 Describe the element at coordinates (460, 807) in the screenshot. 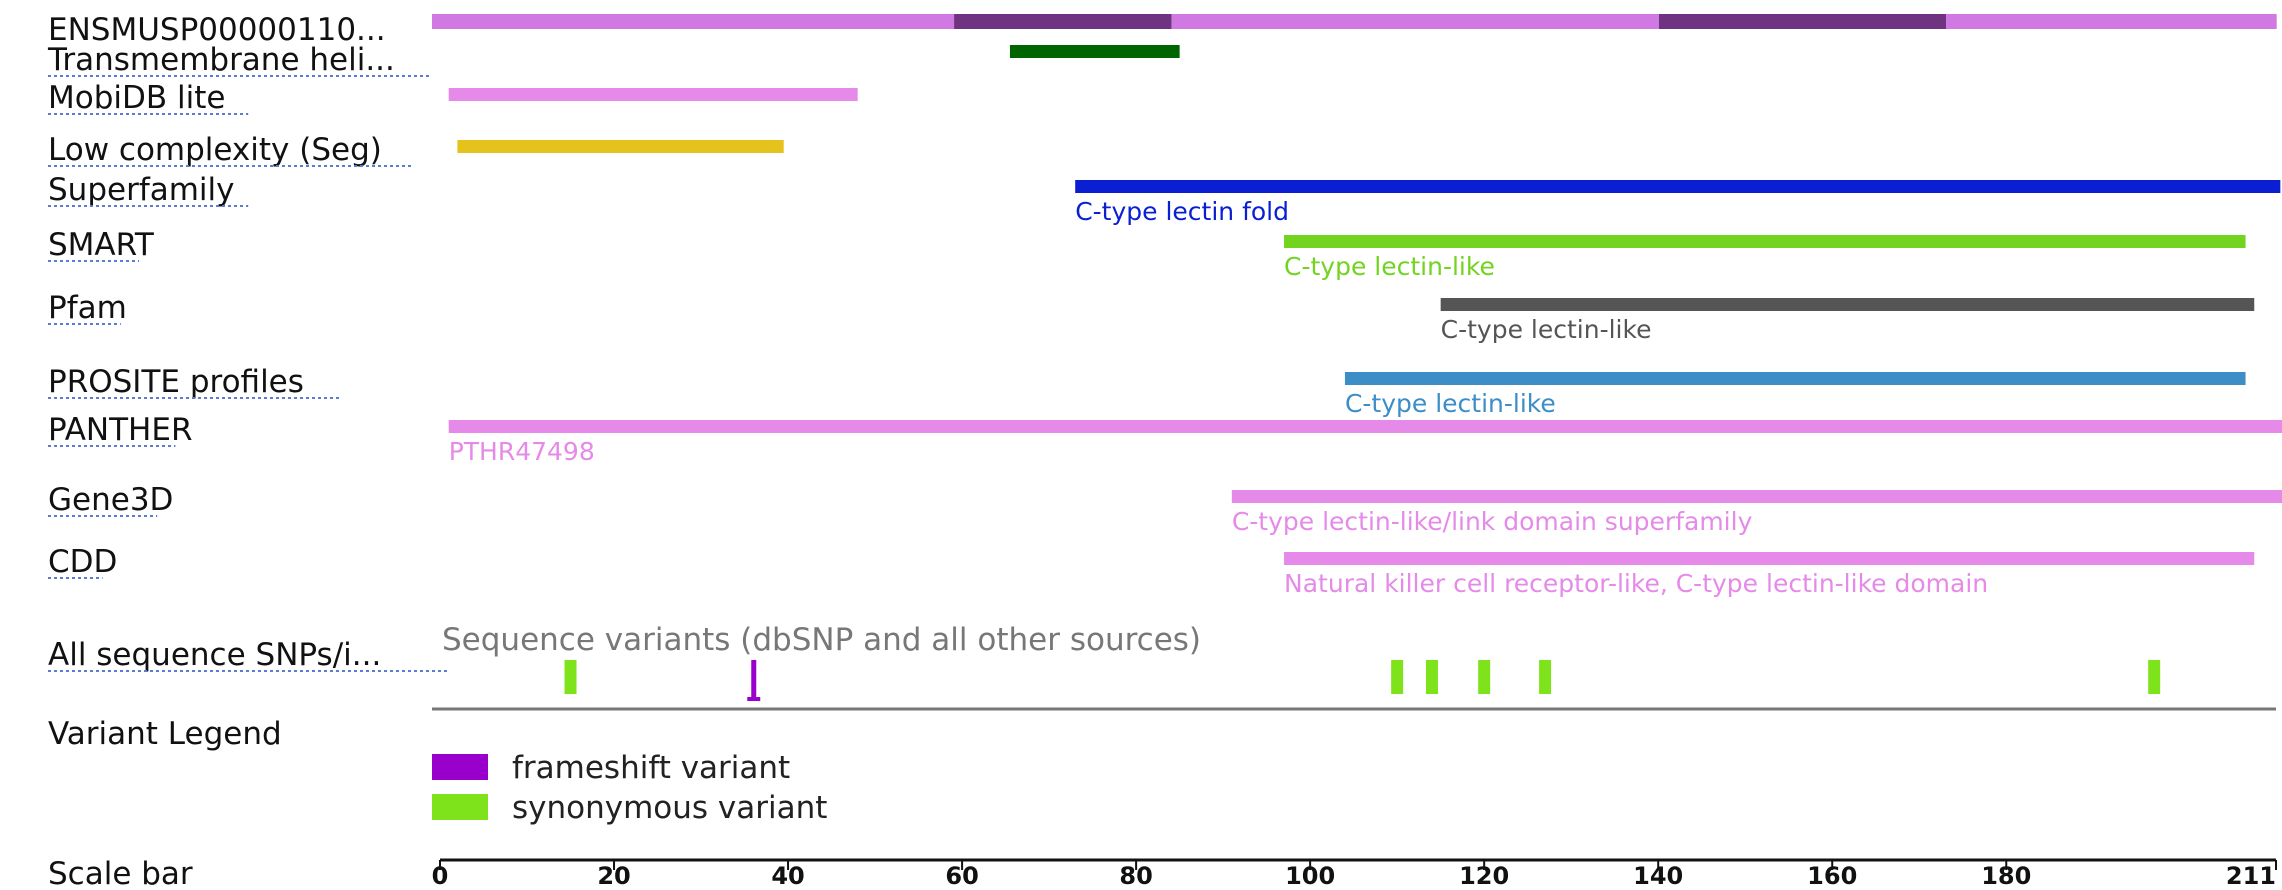

I see `legend-swatch-synonymous` at that location.